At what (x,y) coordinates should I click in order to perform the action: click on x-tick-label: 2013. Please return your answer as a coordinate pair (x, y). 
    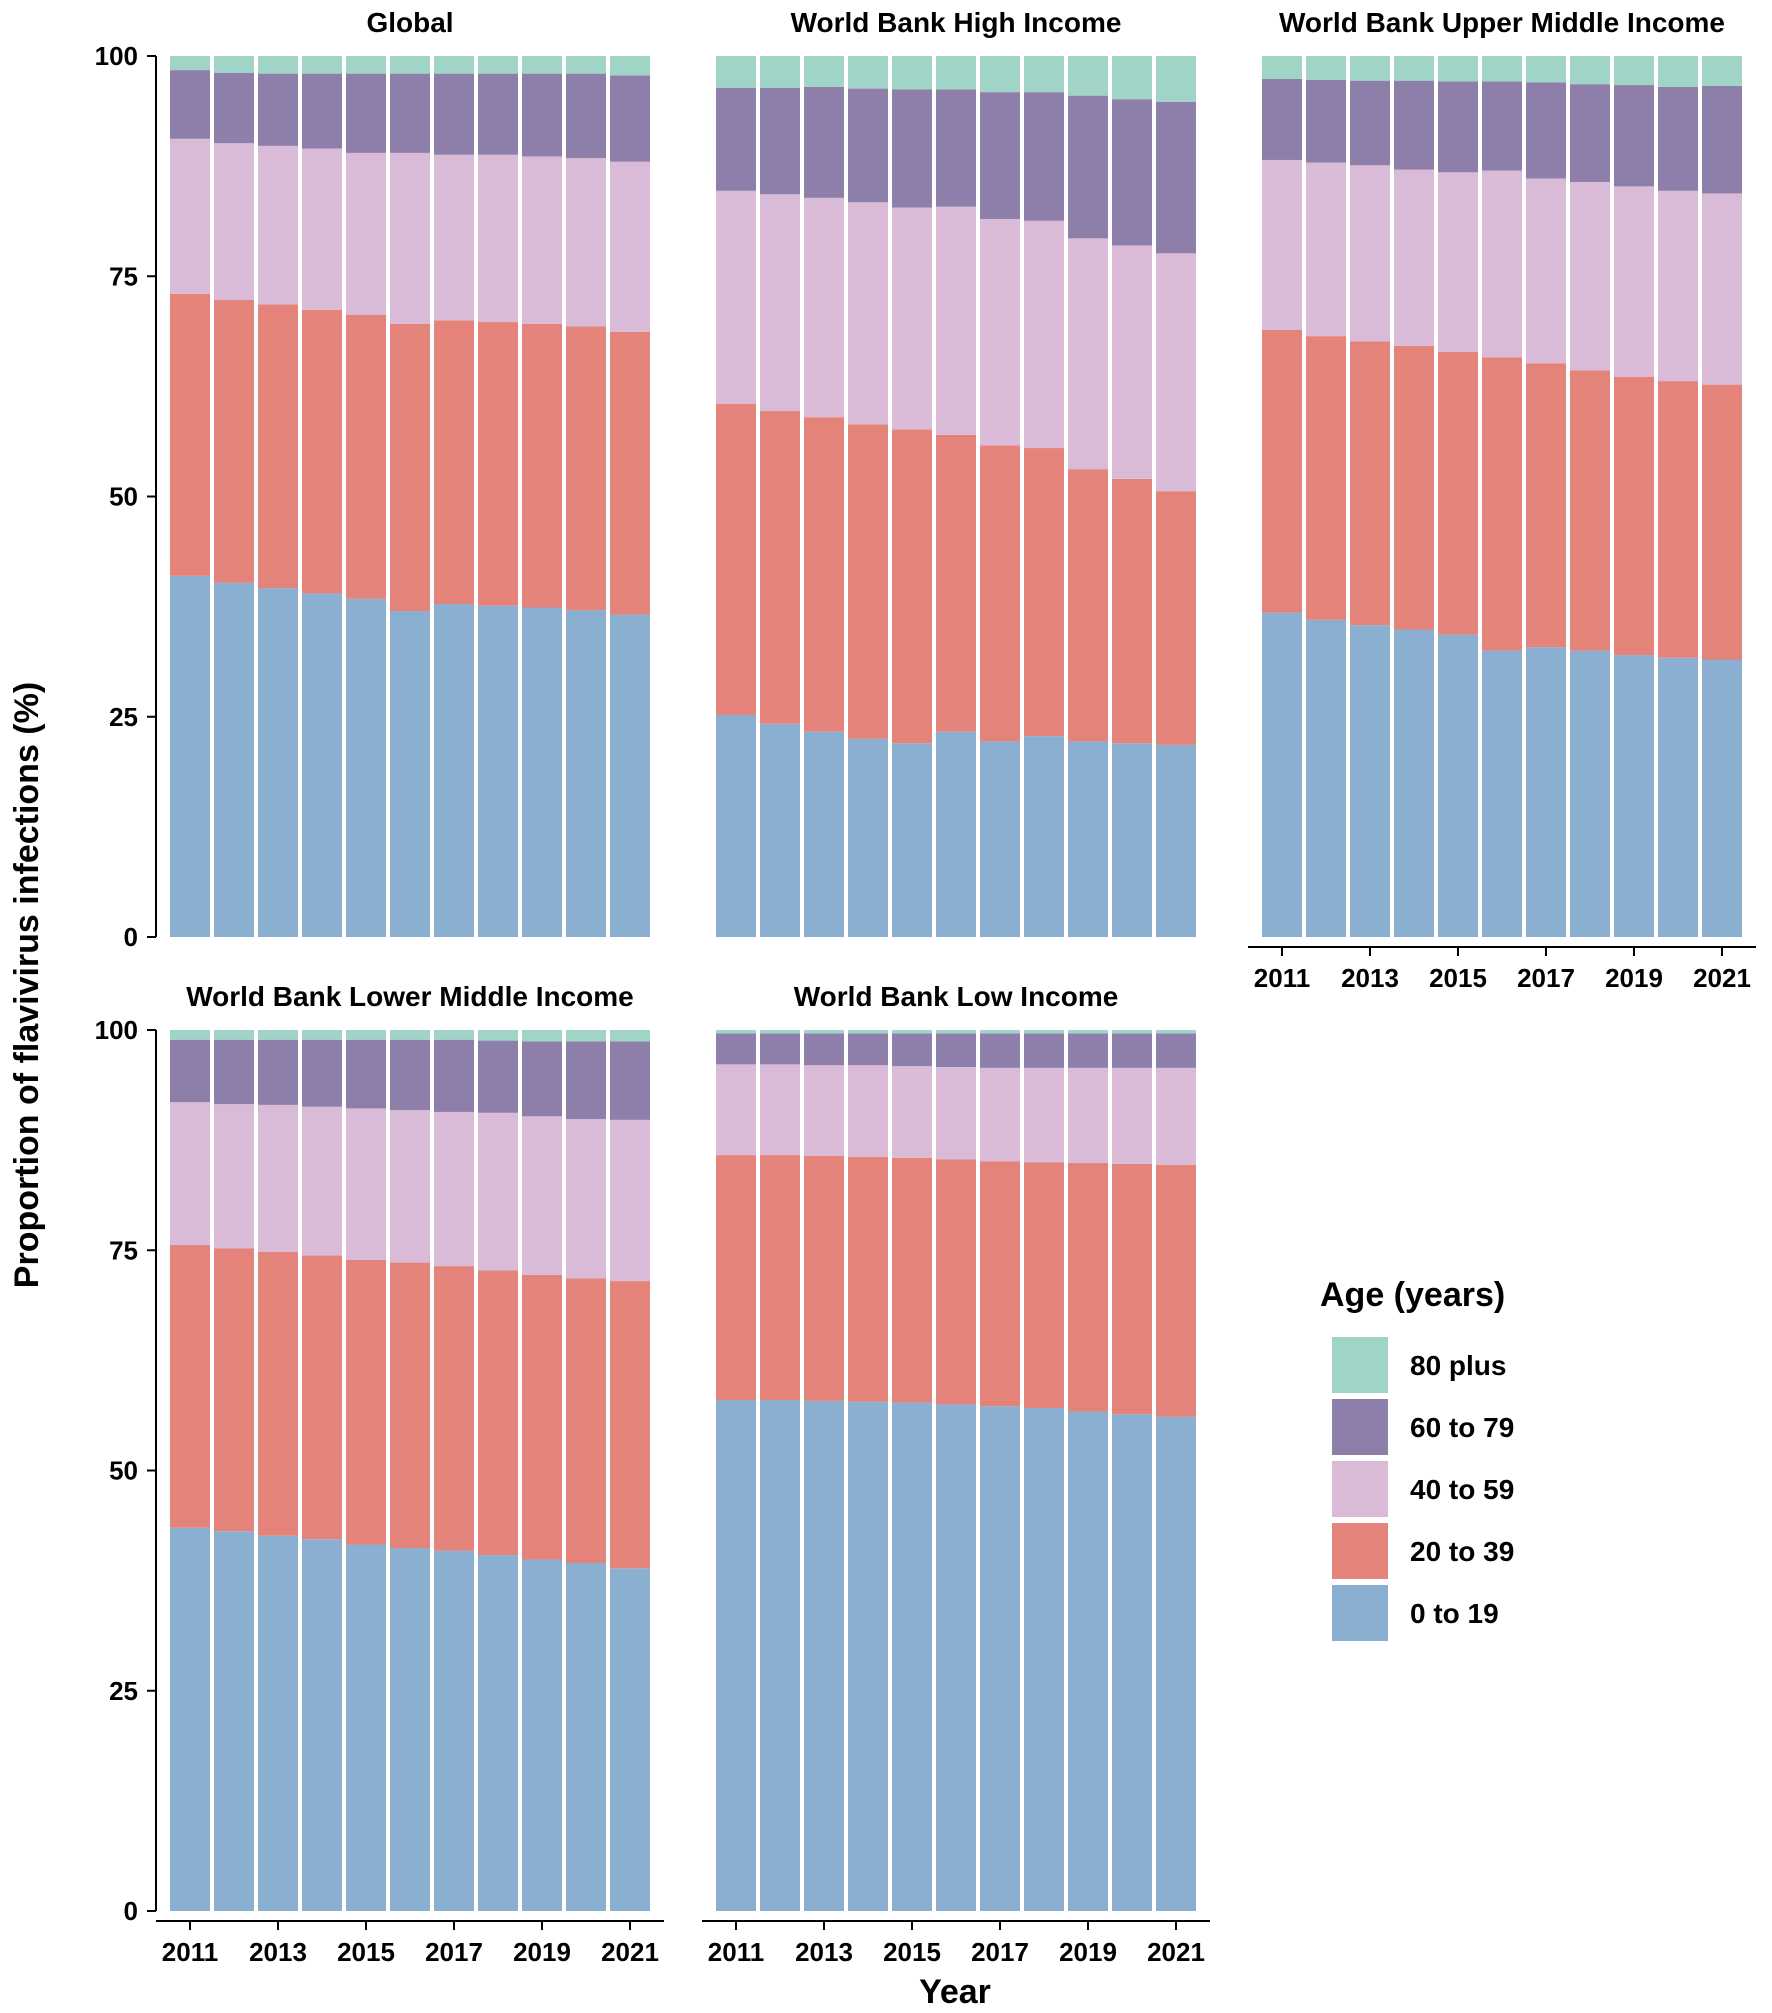
    Looking at the image, I should click on (824, 1952).